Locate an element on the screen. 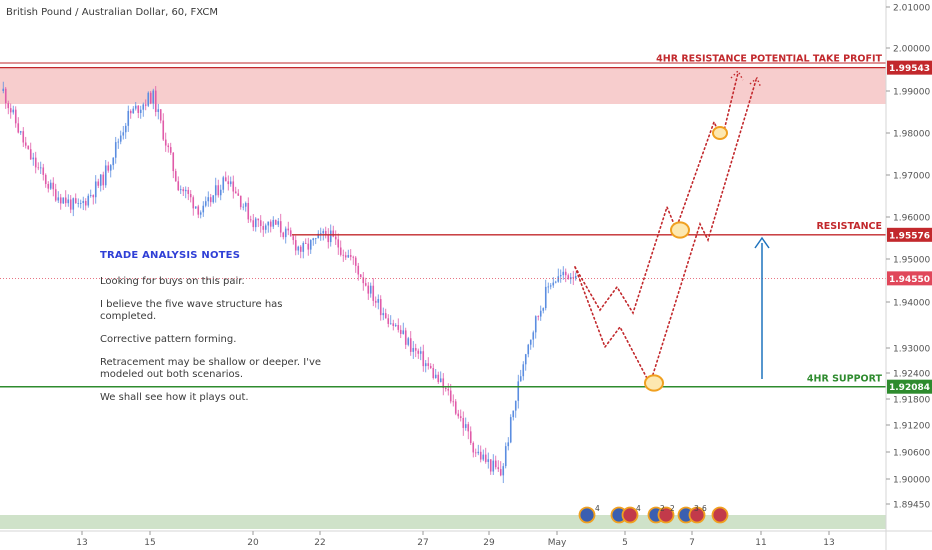 Image resolution: width=932 pixels, height=550 pixels. projection-shallow-head is located at coordinates (737, 75).